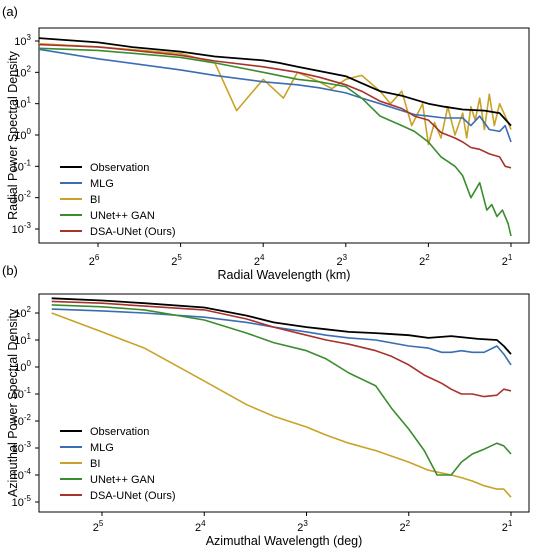 This screenshot has width=535, height=550. What do you see at coordinates (10, 11) in the screenshot?
I see `panel-label: (a)` at bounding box center [10, 11].